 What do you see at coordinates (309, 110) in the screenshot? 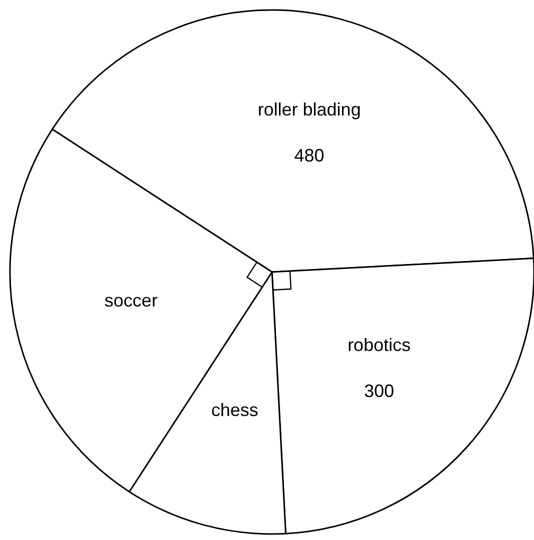
I see `slice-label: roller blading` at bounding box center [309, 110].